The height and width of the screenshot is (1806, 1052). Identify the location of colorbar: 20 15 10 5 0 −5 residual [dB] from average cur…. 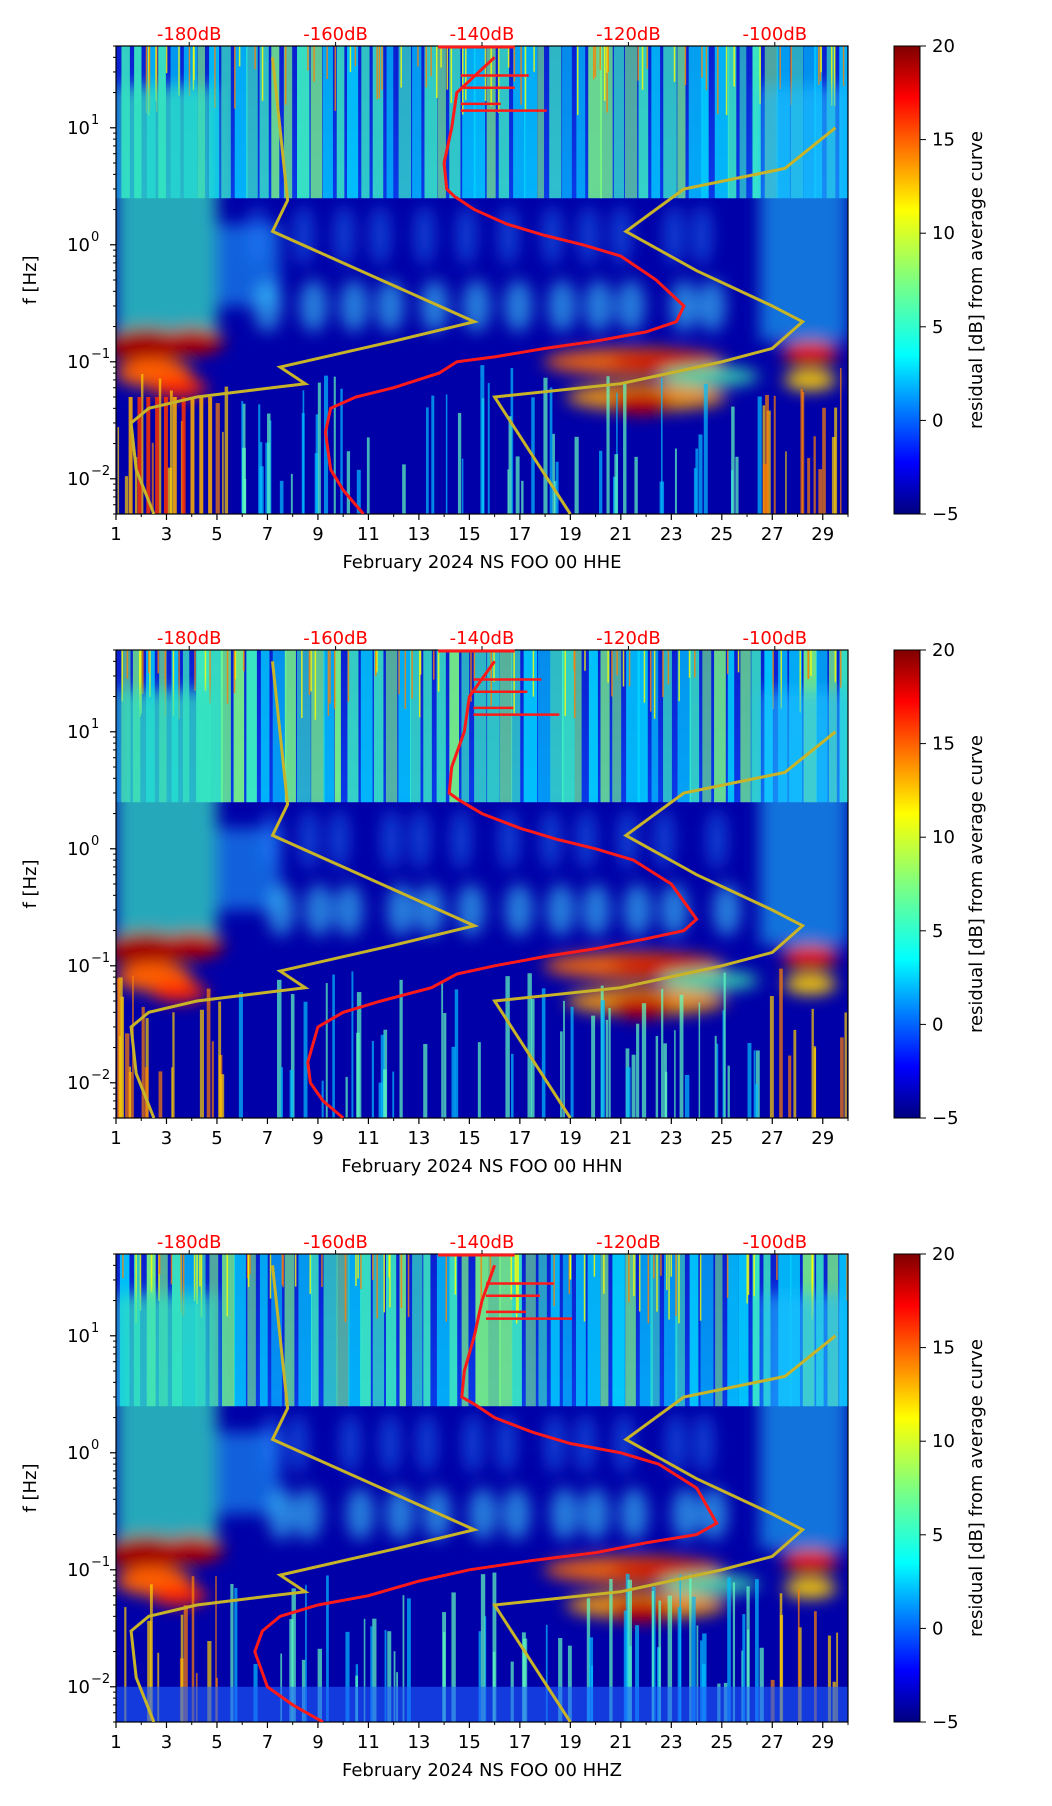
(940, 280).